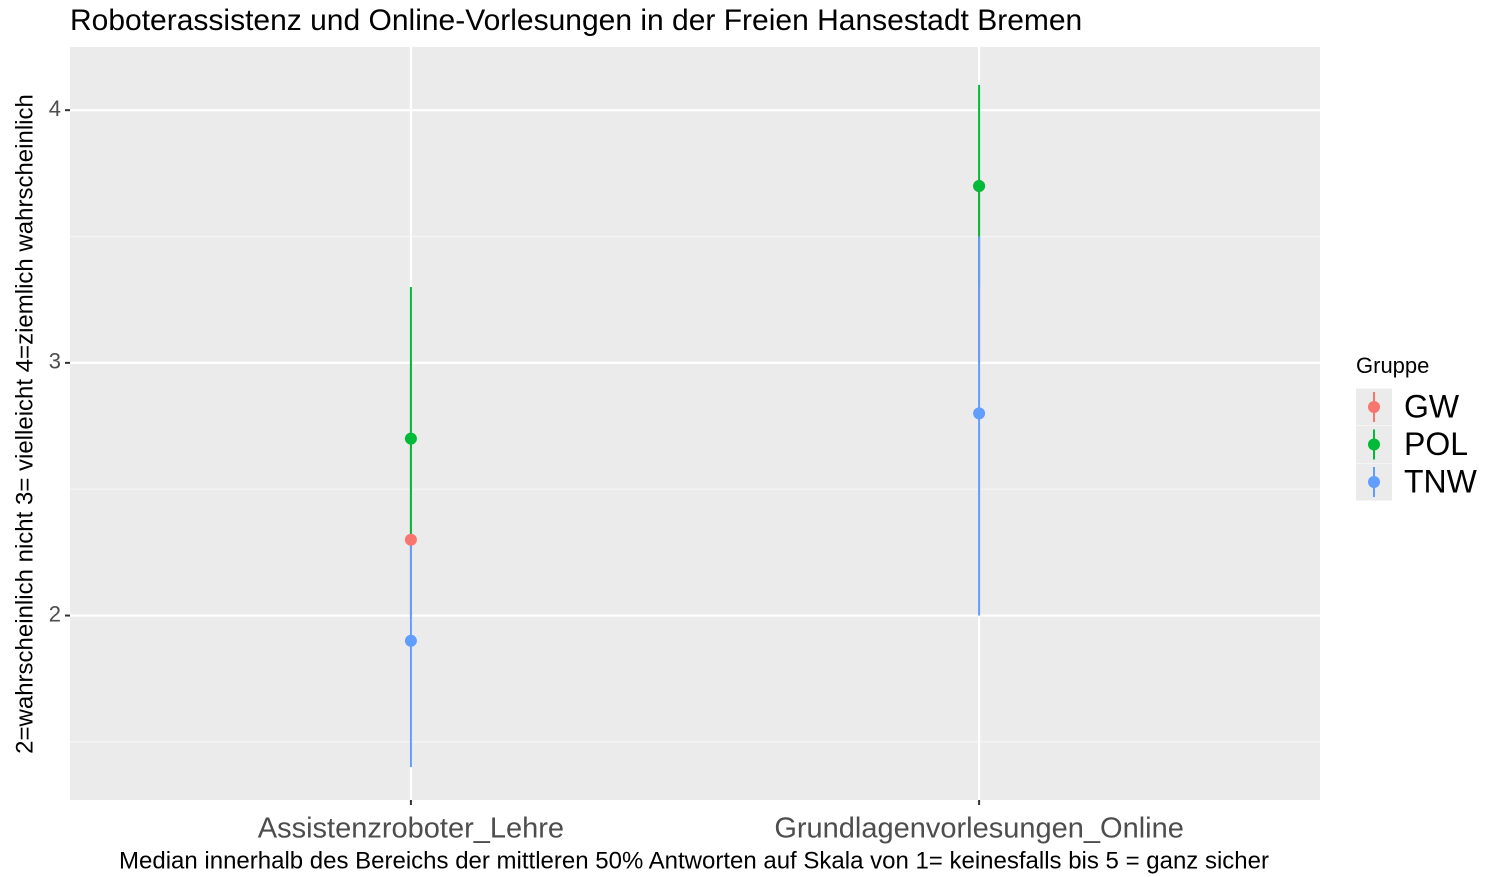 This screenshot has height=877, width=1489. I want to click on x-tick-label: Grundlagenvorlesungen_Online, so click(979, 829).